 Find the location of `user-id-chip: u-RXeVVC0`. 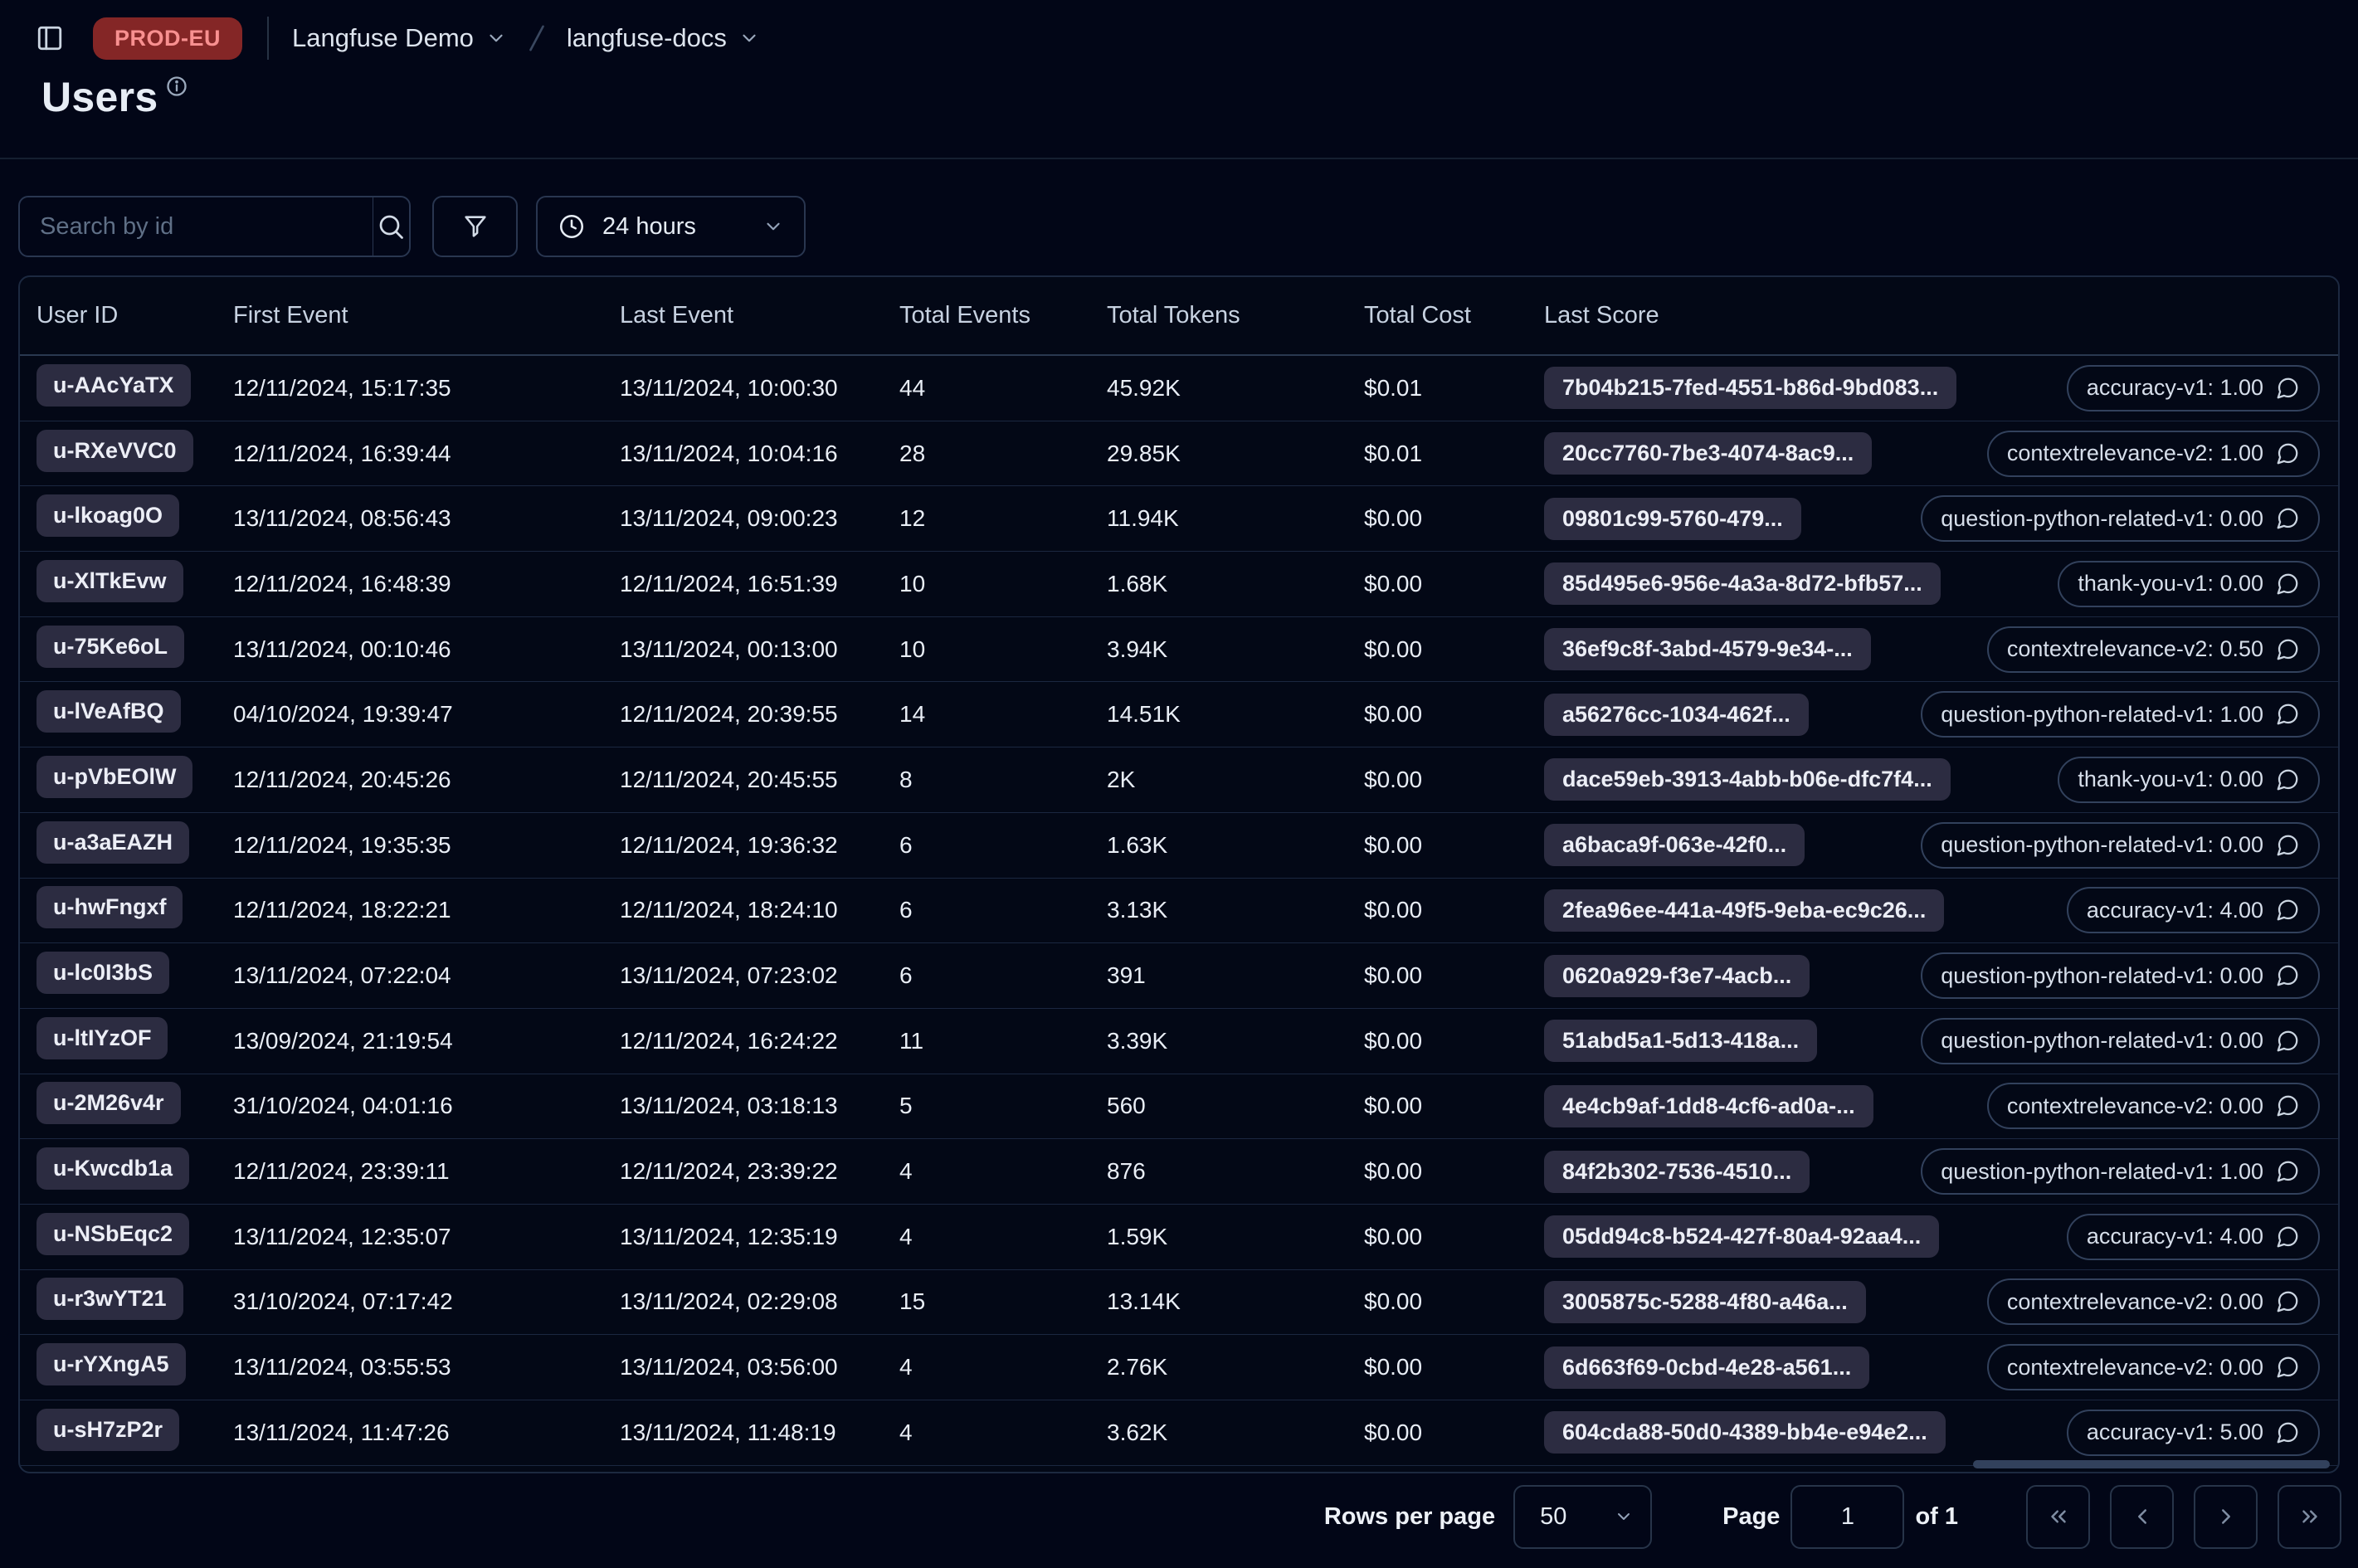

user-id-chip: u-RXeVVC0 is located at coordinates (115, 450).